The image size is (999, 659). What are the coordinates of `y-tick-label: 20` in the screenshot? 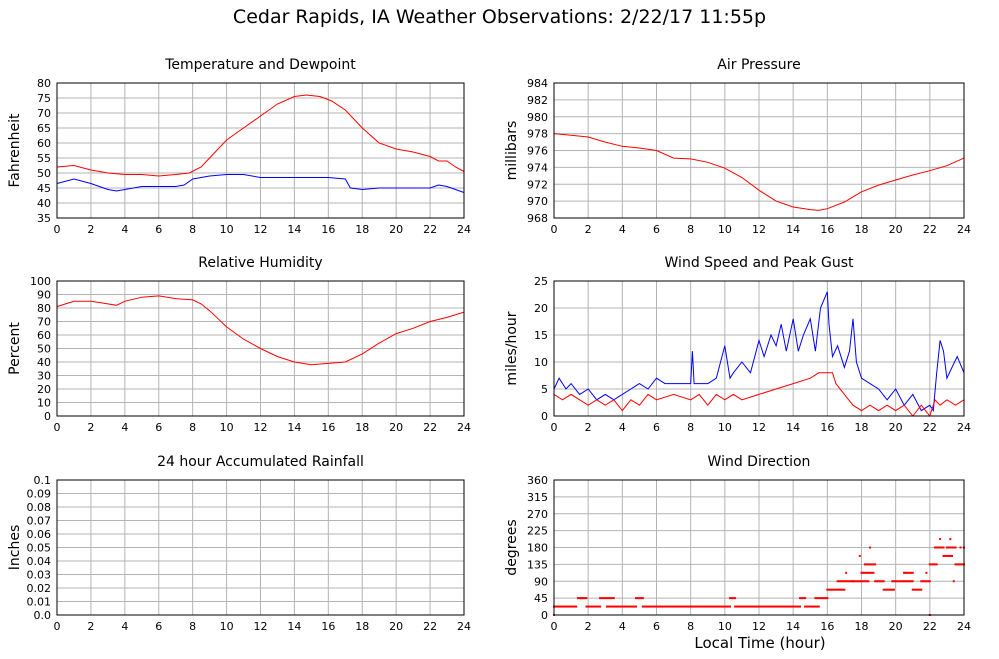 It's located at (44, 389).